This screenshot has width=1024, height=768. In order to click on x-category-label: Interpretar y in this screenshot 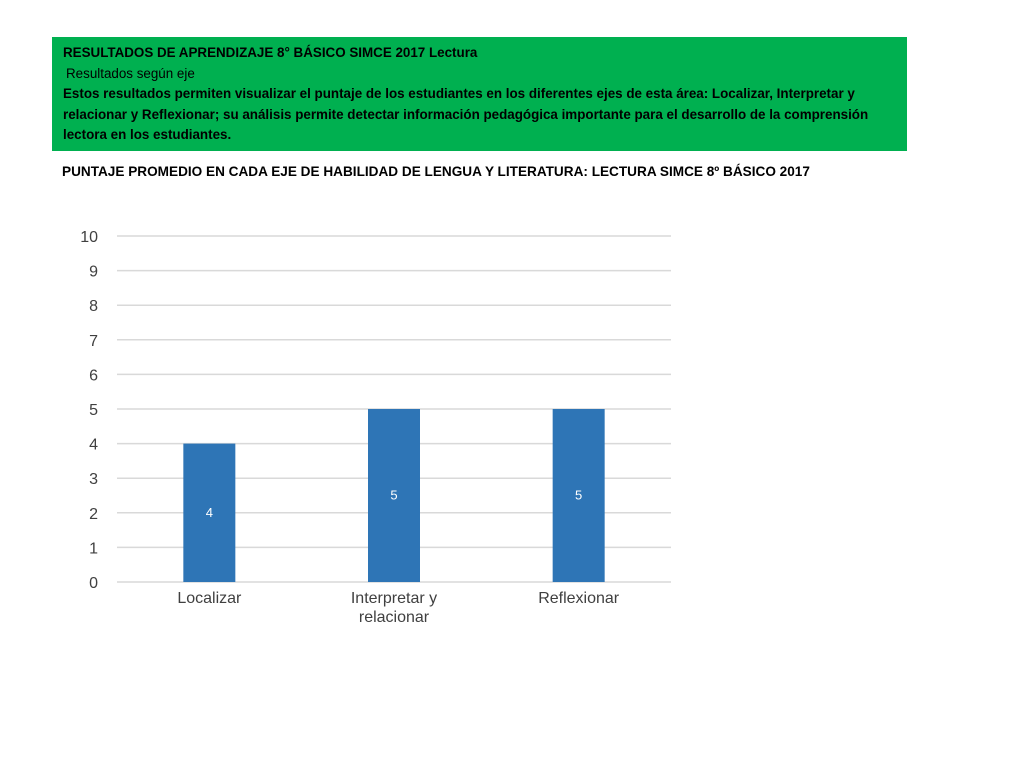, I will do `click(394, 598)`.